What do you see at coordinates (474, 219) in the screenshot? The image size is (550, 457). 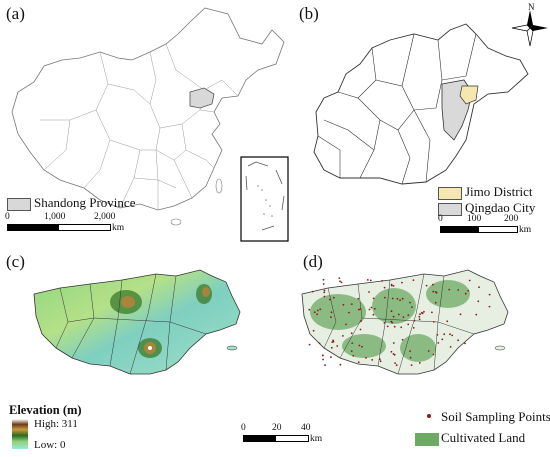 I see `scale-b-tick-1: 100` at bounding box center [474, 219].